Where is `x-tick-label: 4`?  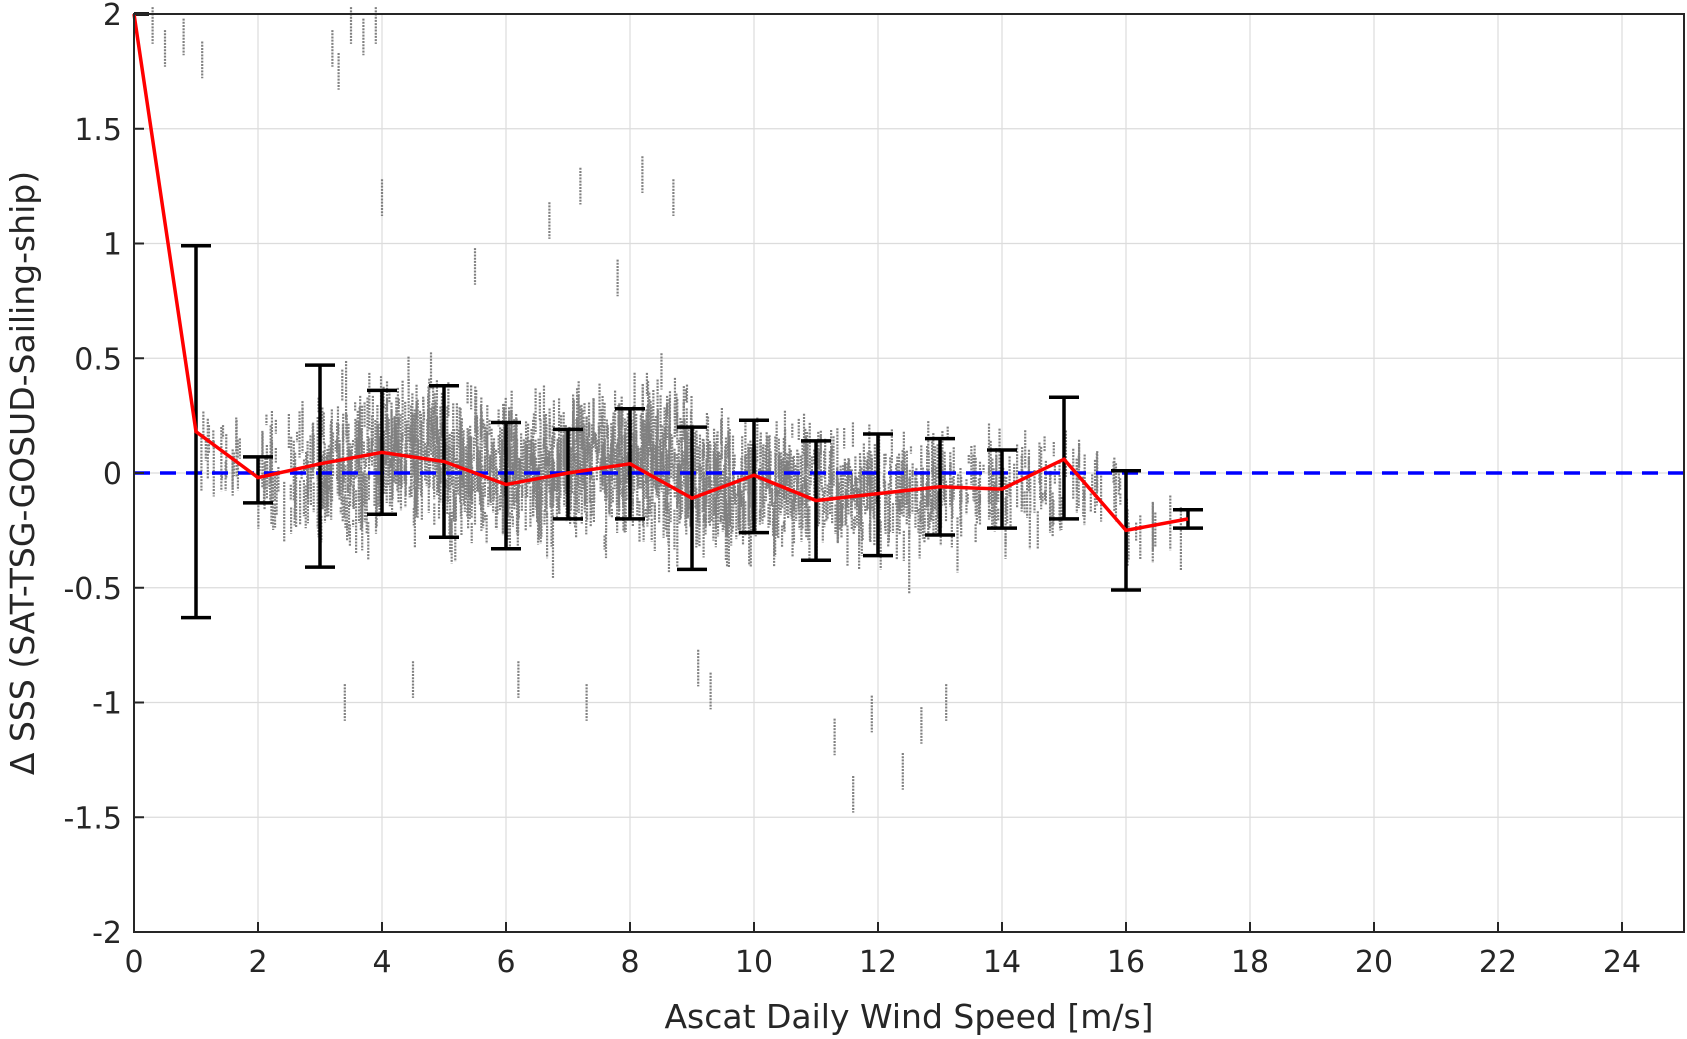 x-tick-label: 4 is located at coordinates (381, 962).